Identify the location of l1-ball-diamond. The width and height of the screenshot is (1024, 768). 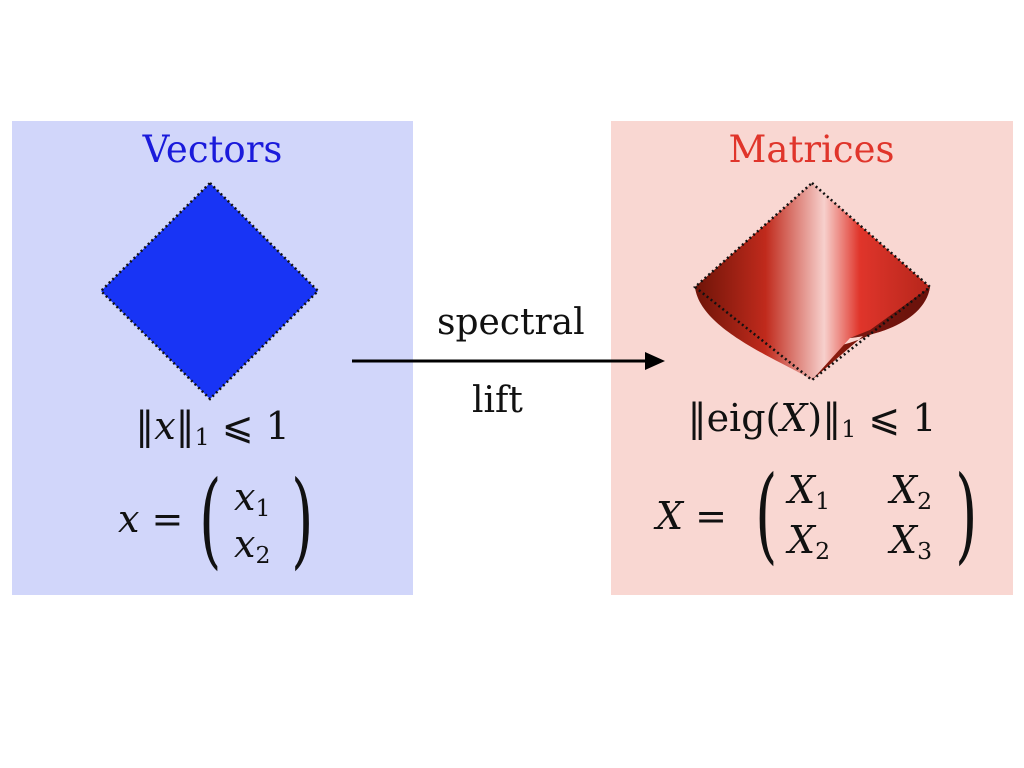
(209, 291).